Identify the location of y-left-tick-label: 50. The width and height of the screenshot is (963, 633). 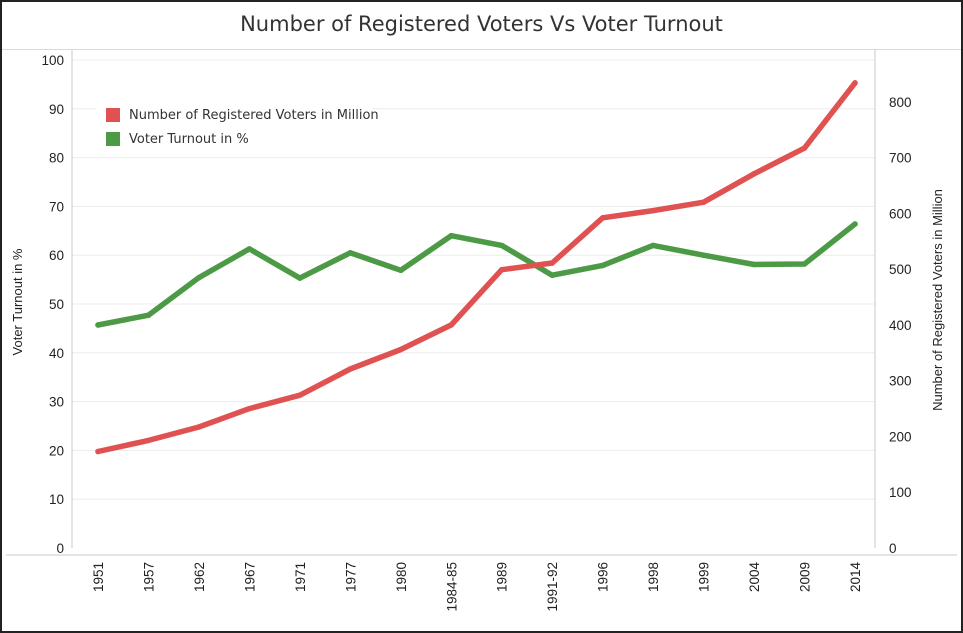
(56, 304).